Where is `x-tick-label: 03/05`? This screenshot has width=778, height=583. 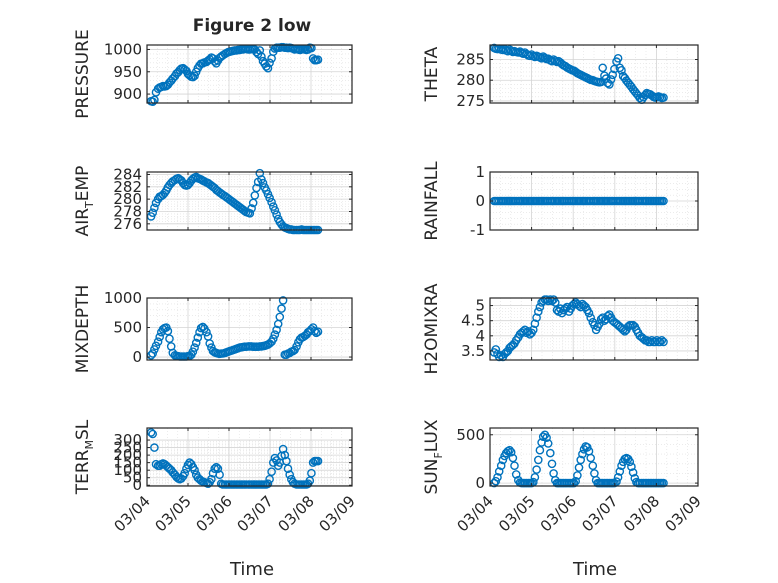
x-tick-label: 03/05 is located at coordinates (173, 513).